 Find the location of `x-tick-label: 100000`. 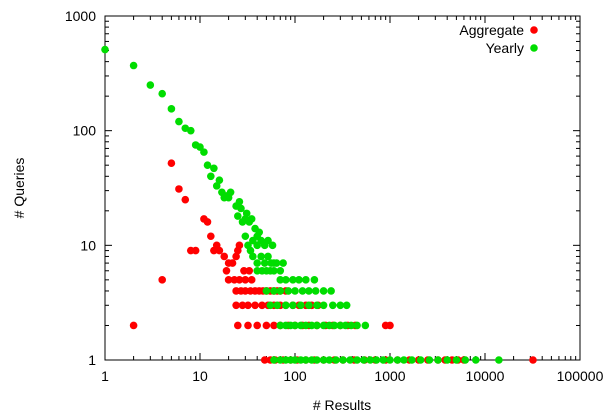

x-tick-label: 100000 is located at coordinates (580, 376).